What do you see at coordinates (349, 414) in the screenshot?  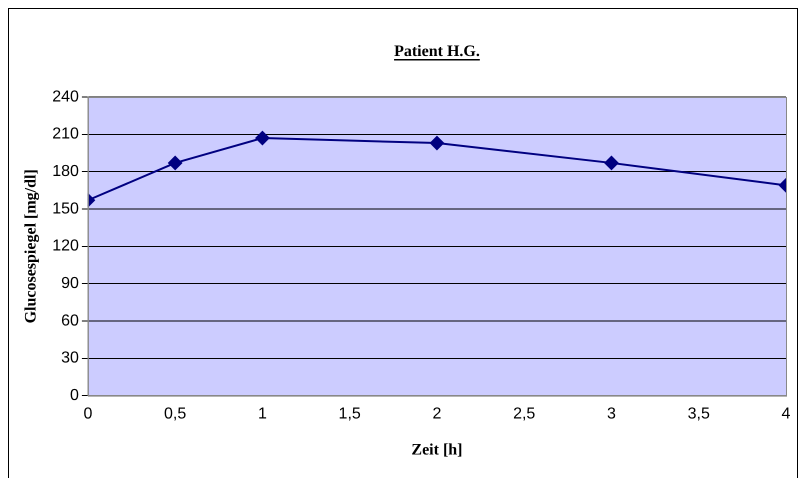 I see `x-tick-label: 1,5` at bounding box center [349, 414].